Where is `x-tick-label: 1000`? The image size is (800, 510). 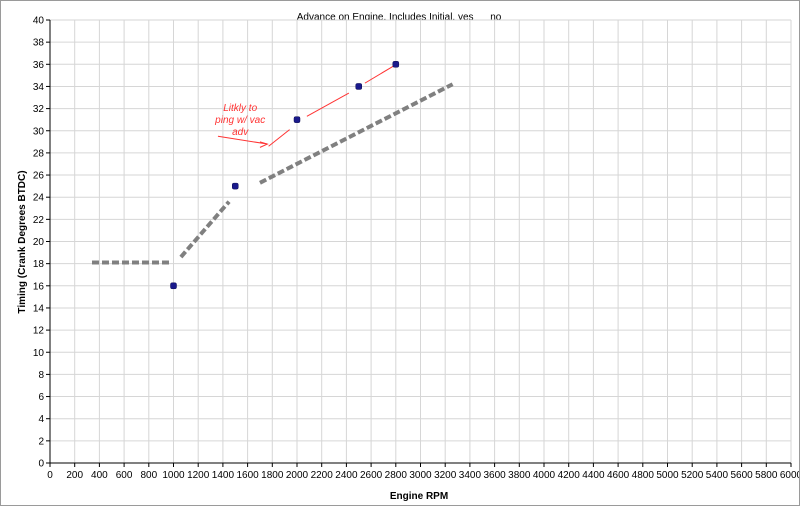 x-tick-label: 1000 is located at coordinates (173, 475).